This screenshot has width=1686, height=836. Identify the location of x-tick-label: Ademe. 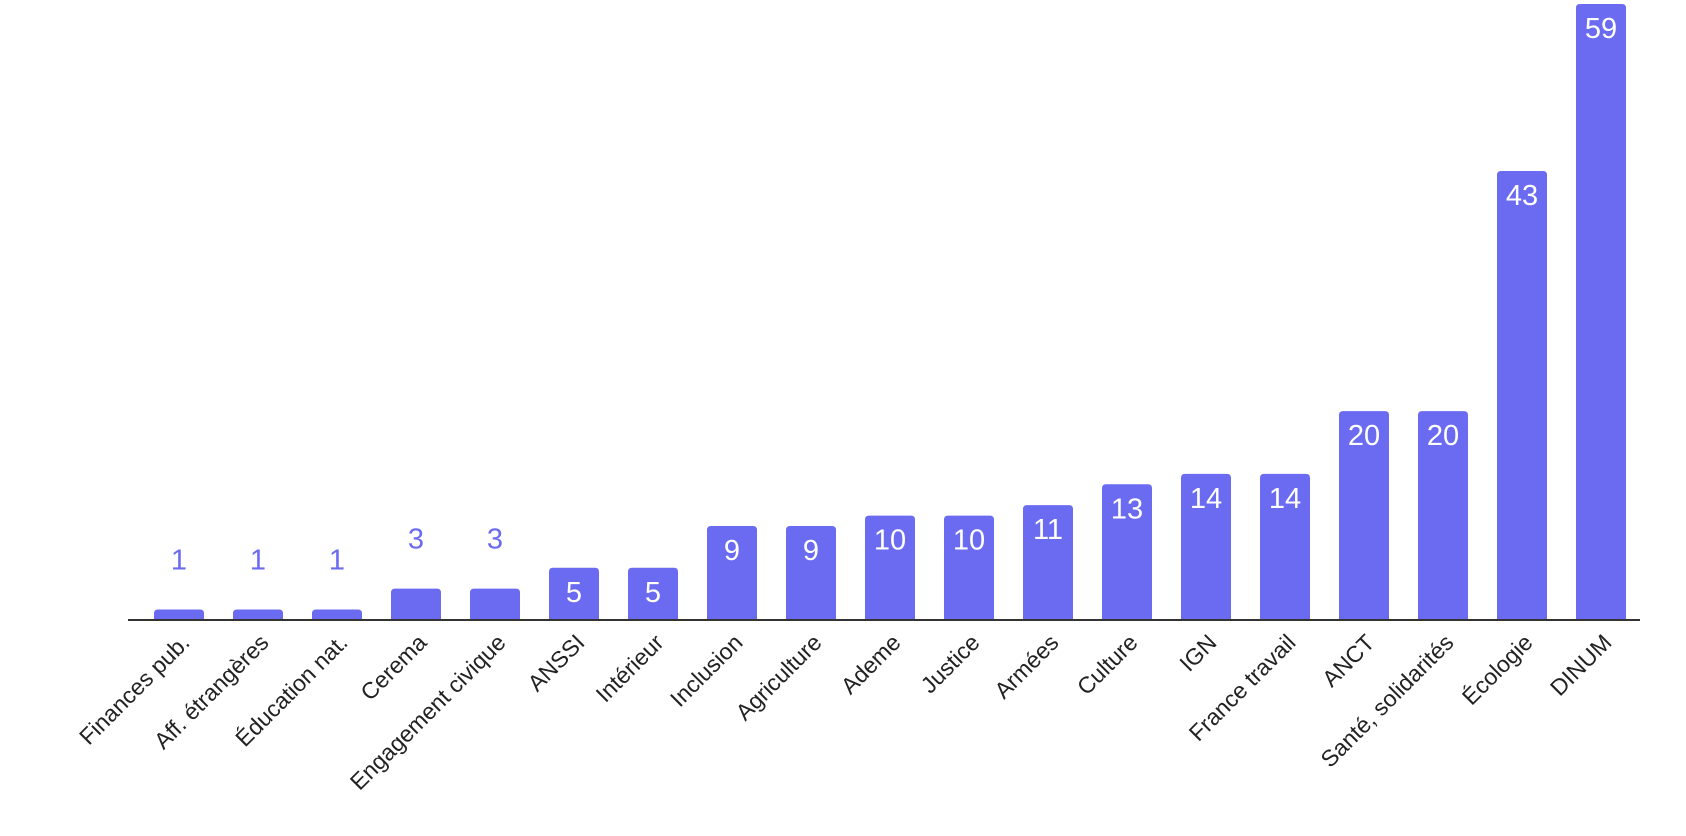
(871, 664).